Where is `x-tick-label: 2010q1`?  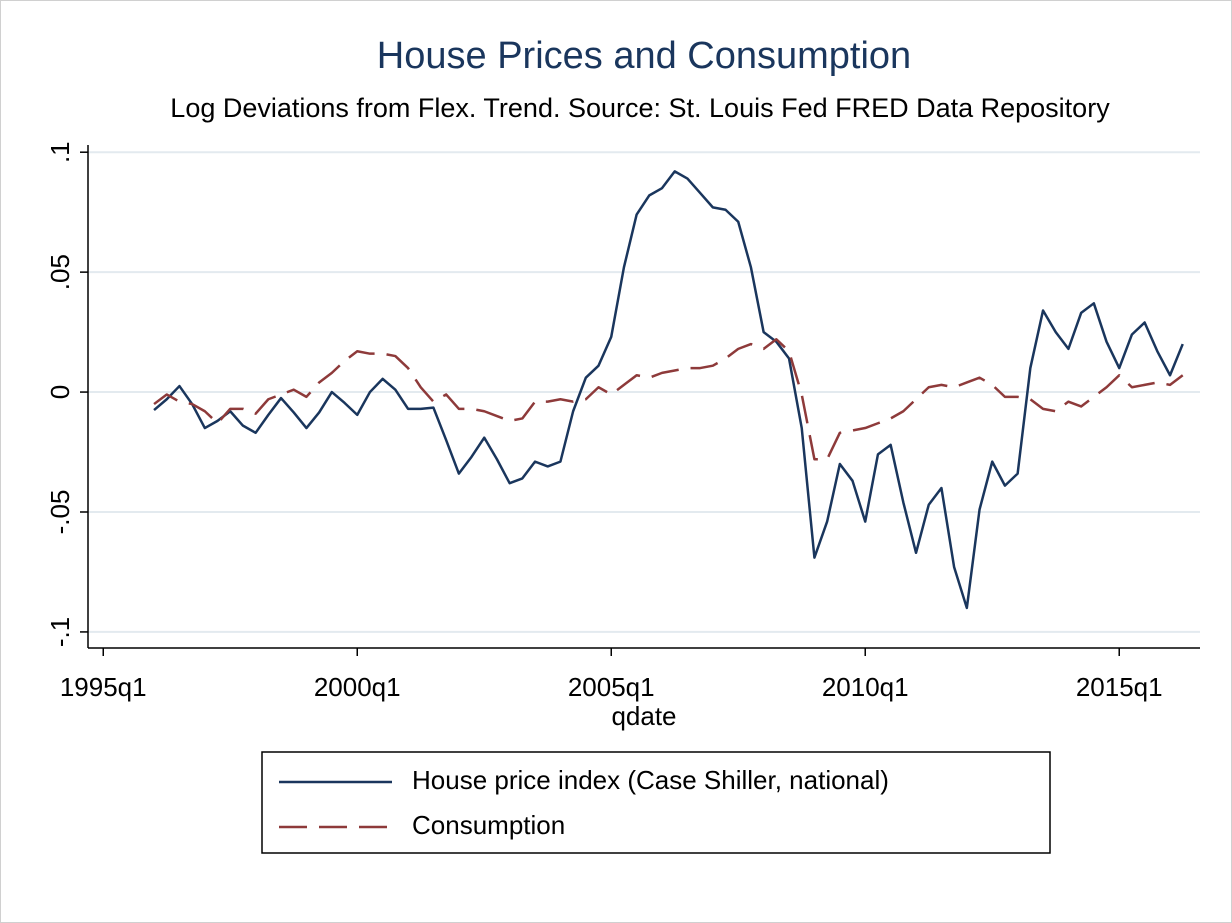 x-tick-label: 2010q1 is located at coordinates (865, 687).